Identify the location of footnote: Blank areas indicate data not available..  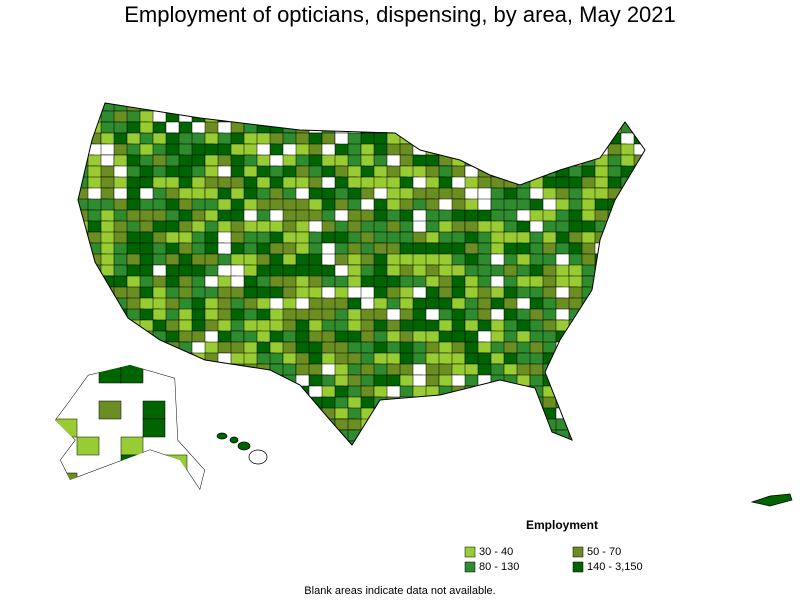
(399, 591).